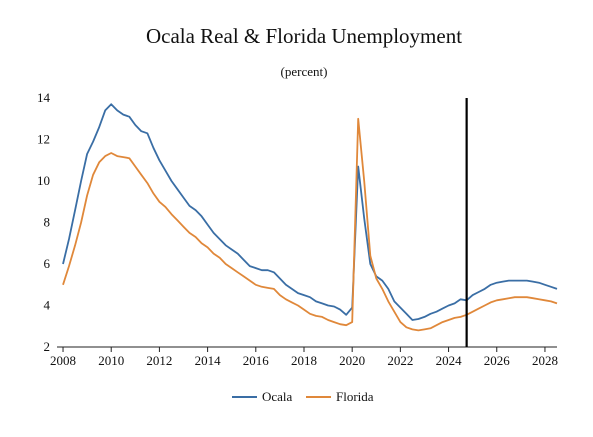 Image resolution: width=593 pixels, height=437 pixels. I want to click on x-tick-label: 2020, so click(352, 360).